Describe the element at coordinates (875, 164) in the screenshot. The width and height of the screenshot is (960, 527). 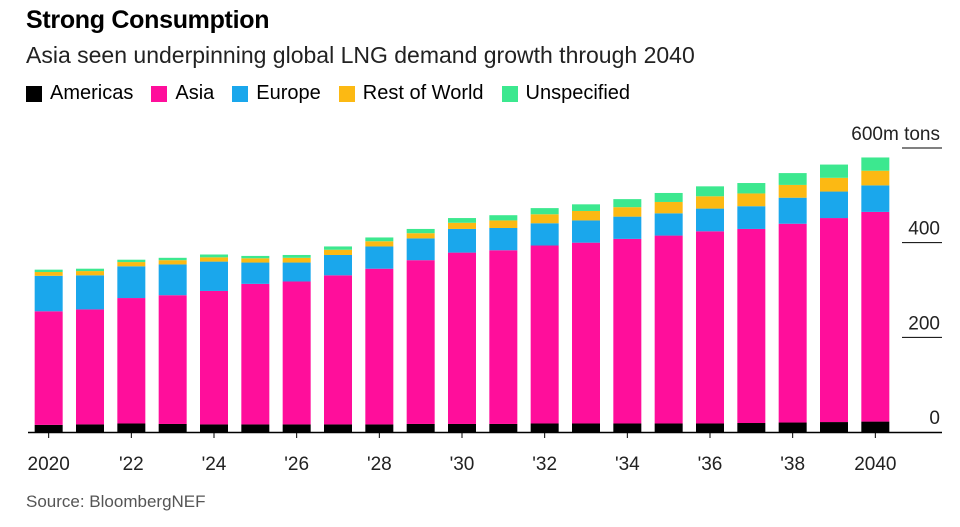
I see `bar-unspecified-2040` at that location.